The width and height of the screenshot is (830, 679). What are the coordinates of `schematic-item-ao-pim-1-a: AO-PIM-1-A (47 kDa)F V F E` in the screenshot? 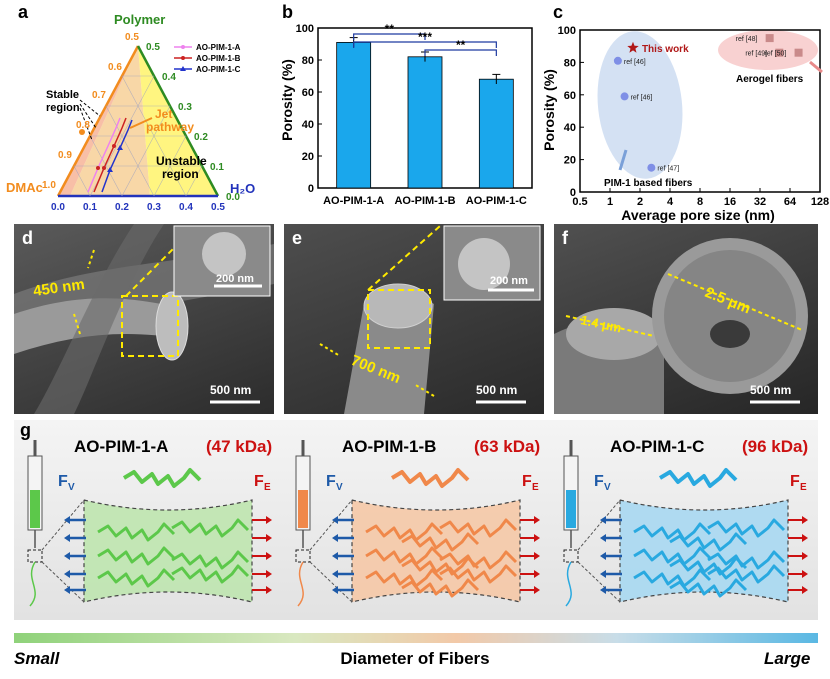 It's located at (149, 522).